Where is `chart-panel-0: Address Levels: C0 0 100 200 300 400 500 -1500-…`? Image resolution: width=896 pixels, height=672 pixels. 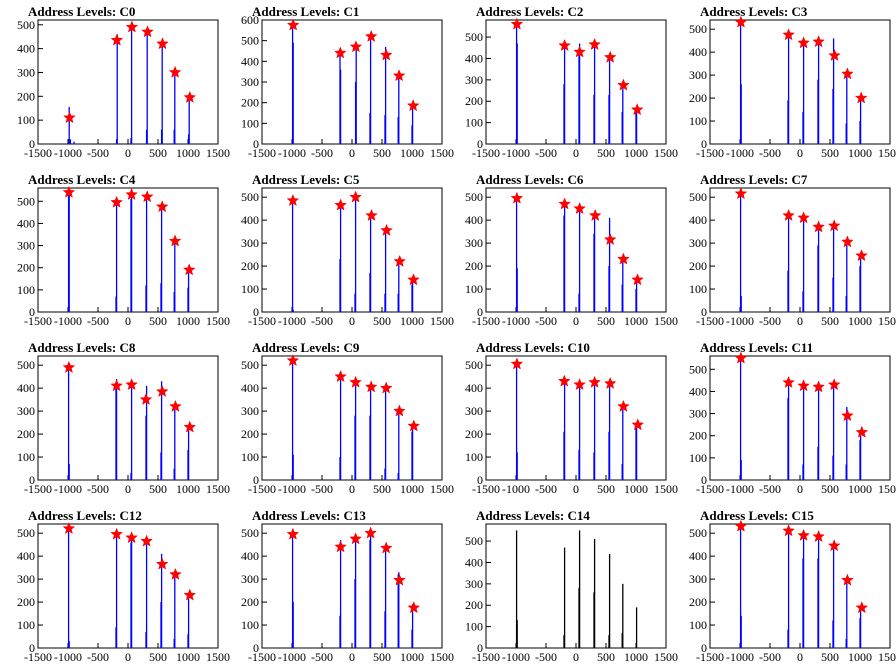 chart-panel-0: Address Levels: C0 0 100 200 300 400 500 -1500-… is located at coordinates (115, 84).